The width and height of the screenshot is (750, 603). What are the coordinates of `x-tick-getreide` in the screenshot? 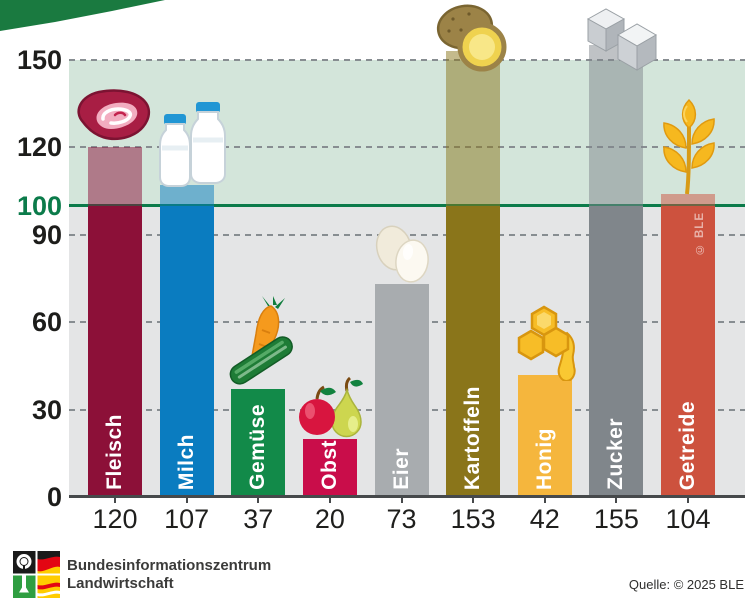 It's located at (688, 500).